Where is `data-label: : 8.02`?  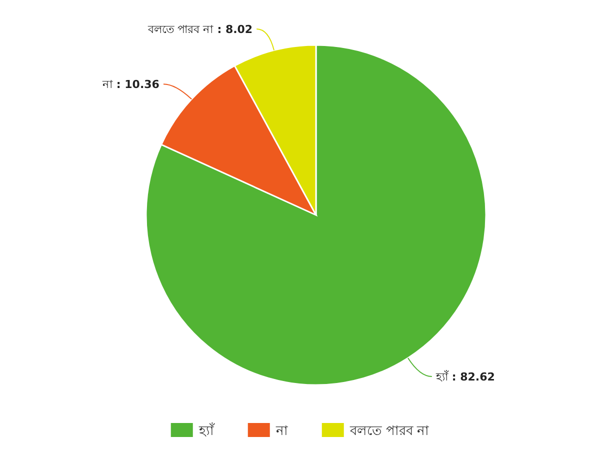 data-label: : 8.02 is located at coordinates (235, 29).